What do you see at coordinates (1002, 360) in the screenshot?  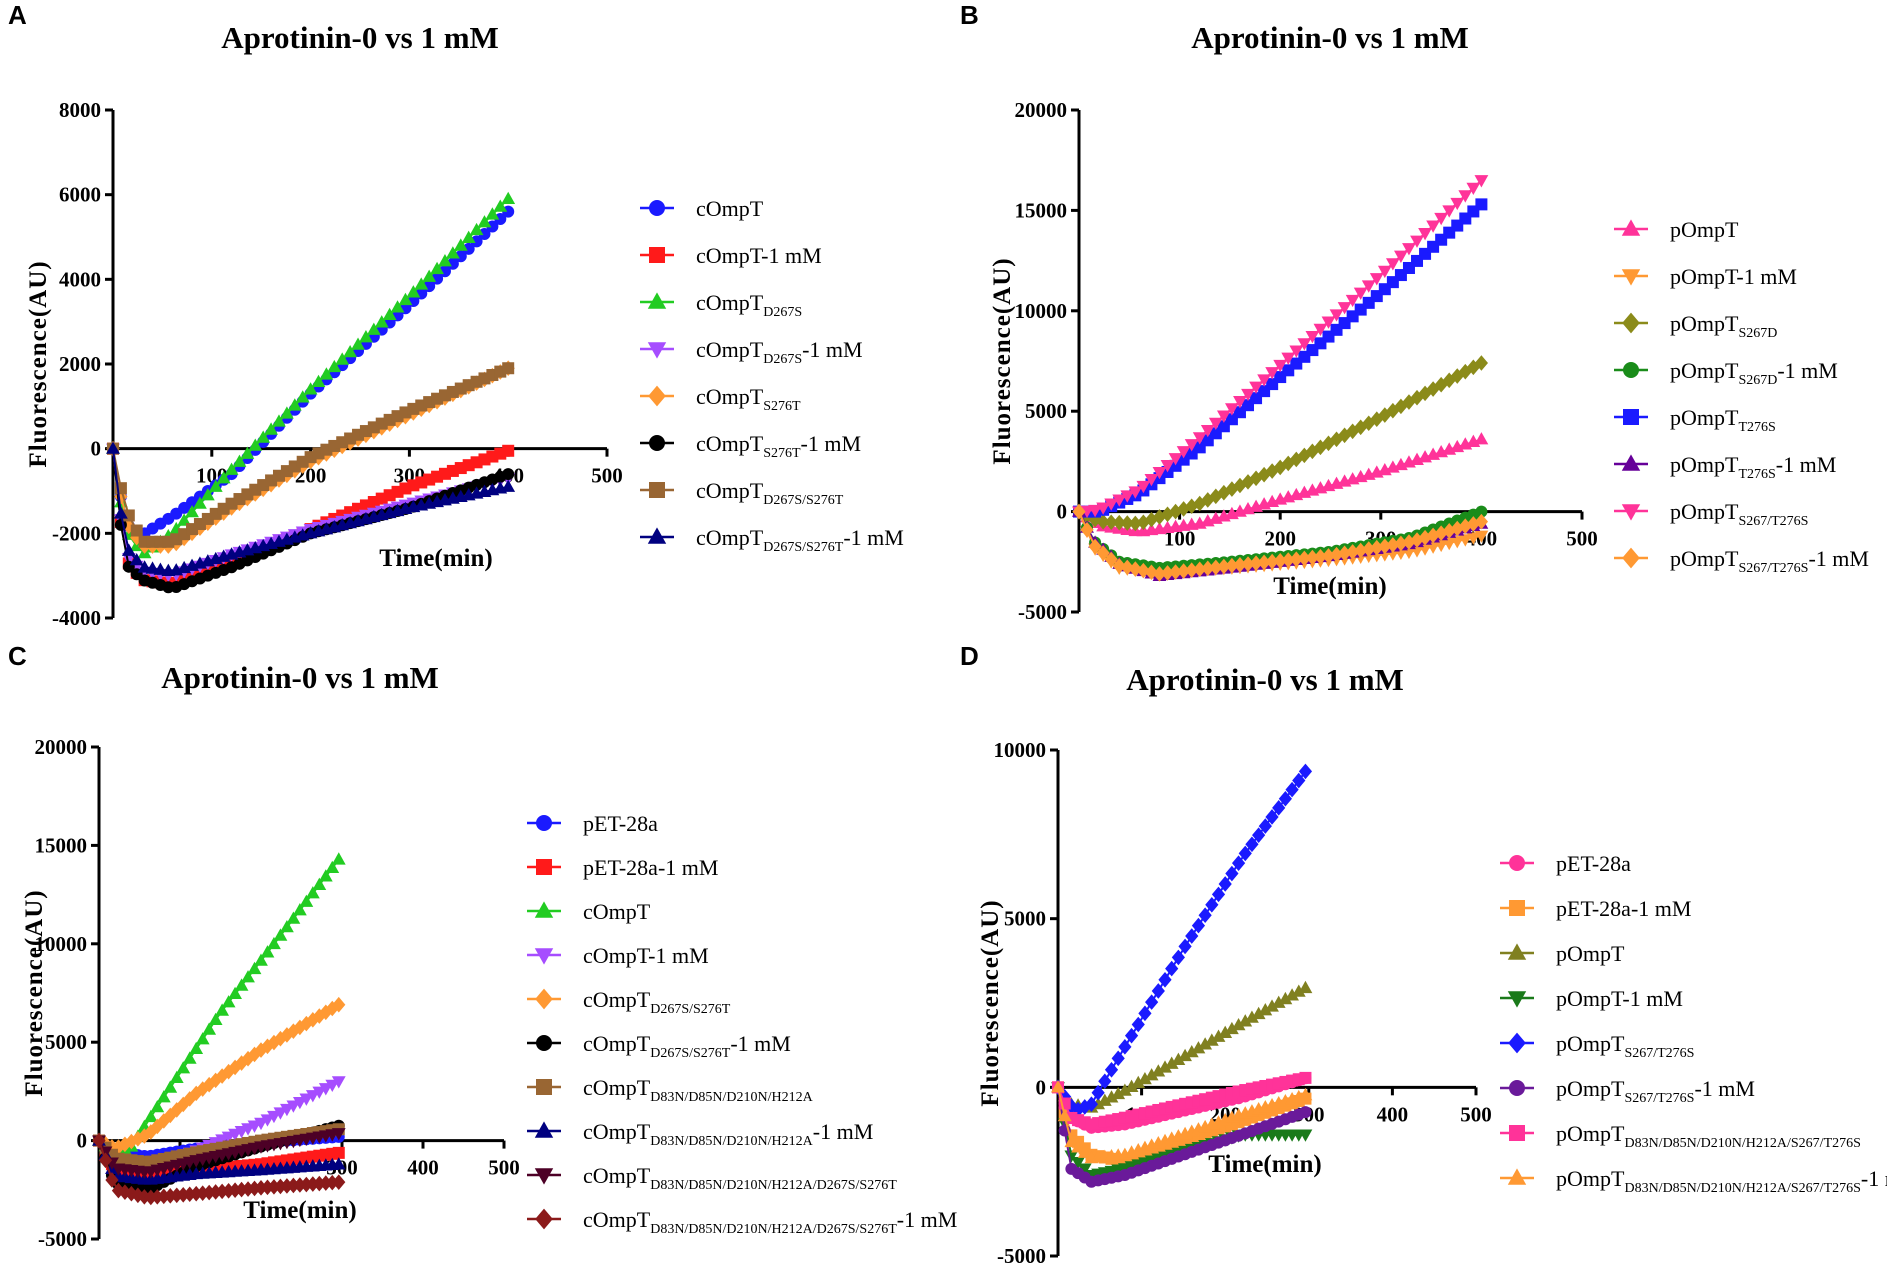 I see `y-axis-label: Fluorescence(AU)` at bounding box center [1002, 360].